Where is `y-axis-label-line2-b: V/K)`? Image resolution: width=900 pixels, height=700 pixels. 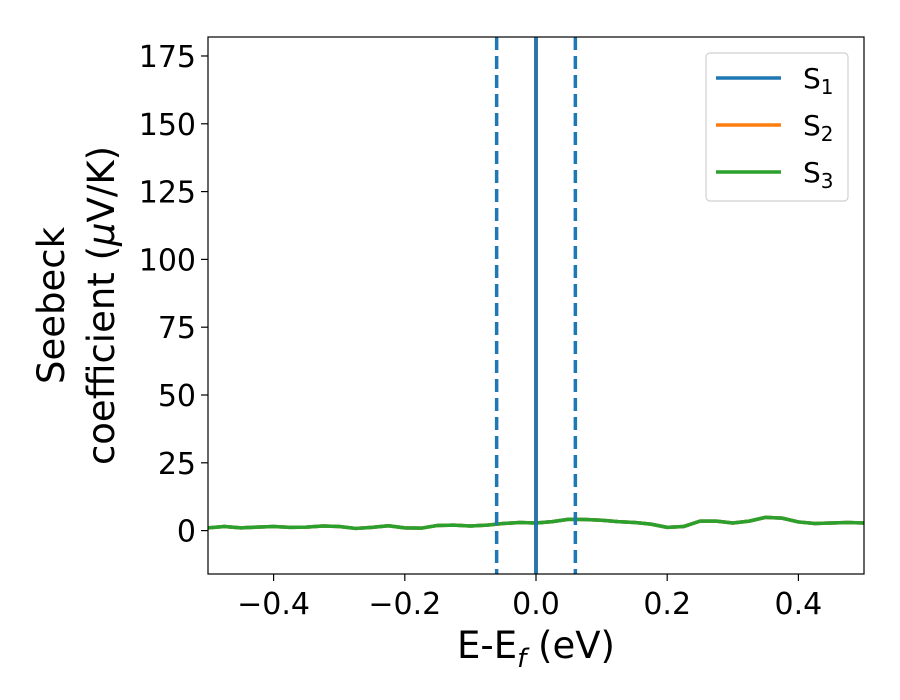 y-axis-label-line2-b: V/K) is located at coordinates (101, 184).